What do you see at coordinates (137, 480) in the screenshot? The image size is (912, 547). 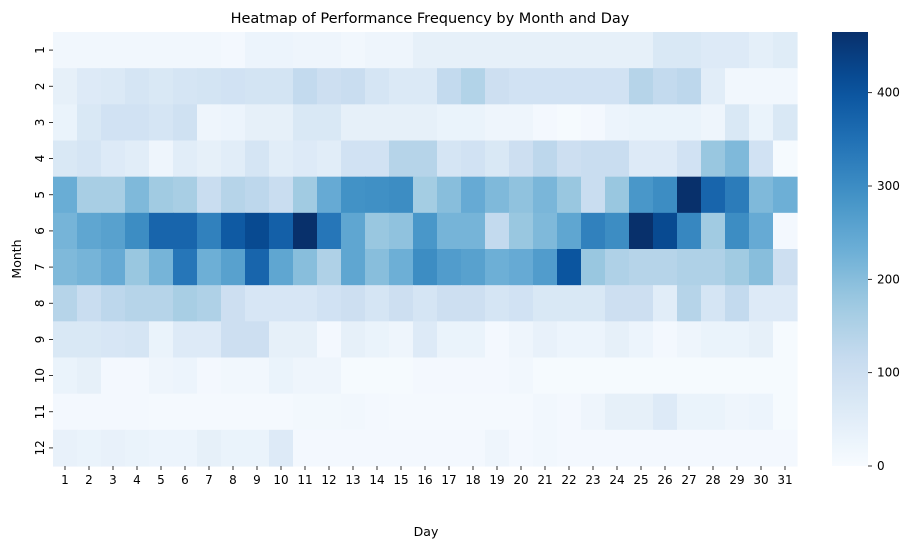 I see `x-tick-label: 4` at bounding box center [137, 480].